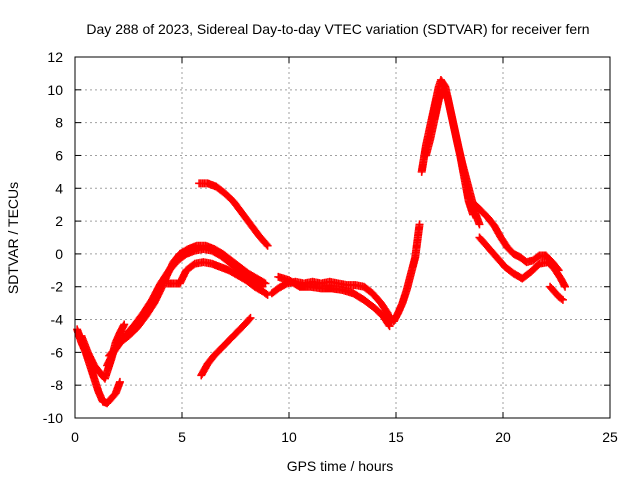  I want to click on x-tick-label: 20, so click(503, 437).